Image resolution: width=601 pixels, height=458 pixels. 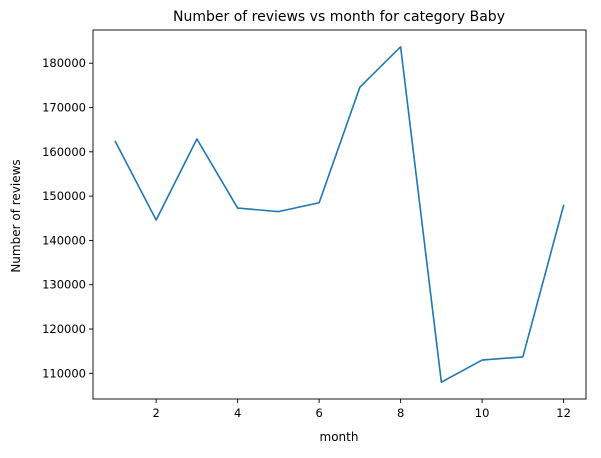 What do you see at coordinates (155, 413) in the screenshot?
I see `x-tick-label: 2` at bounding box center [155, 413].